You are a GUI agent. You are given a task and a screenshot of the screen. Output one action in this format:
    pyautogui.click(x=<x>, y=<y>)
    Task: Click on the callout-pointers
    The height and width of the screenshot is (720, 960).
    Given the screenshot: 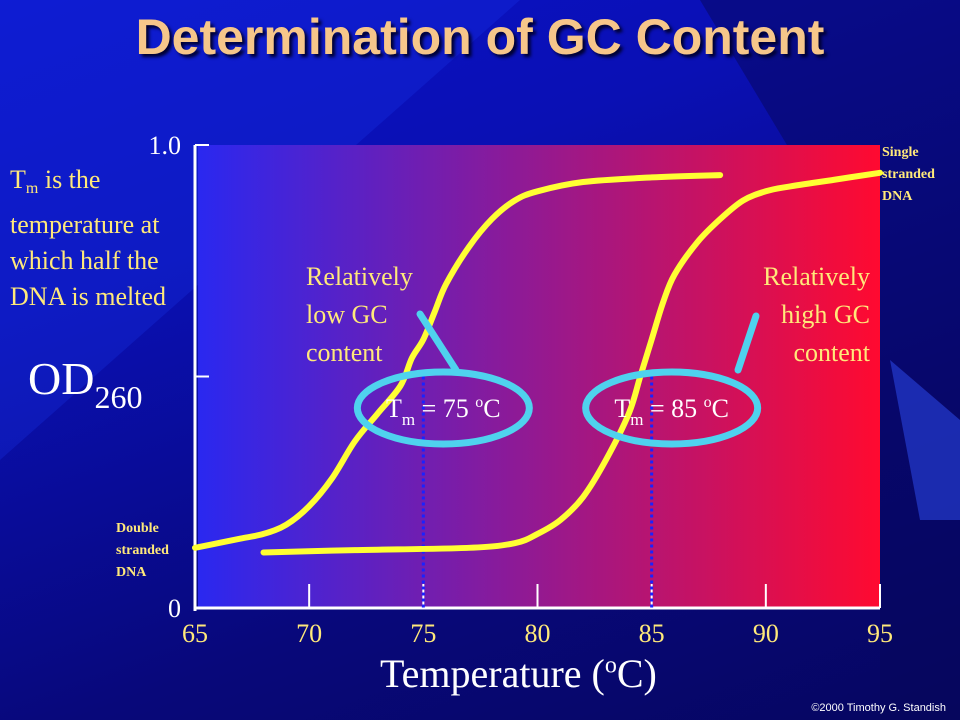 What is the action you would take?
    pyautogui.click(x=588, y=342)
    